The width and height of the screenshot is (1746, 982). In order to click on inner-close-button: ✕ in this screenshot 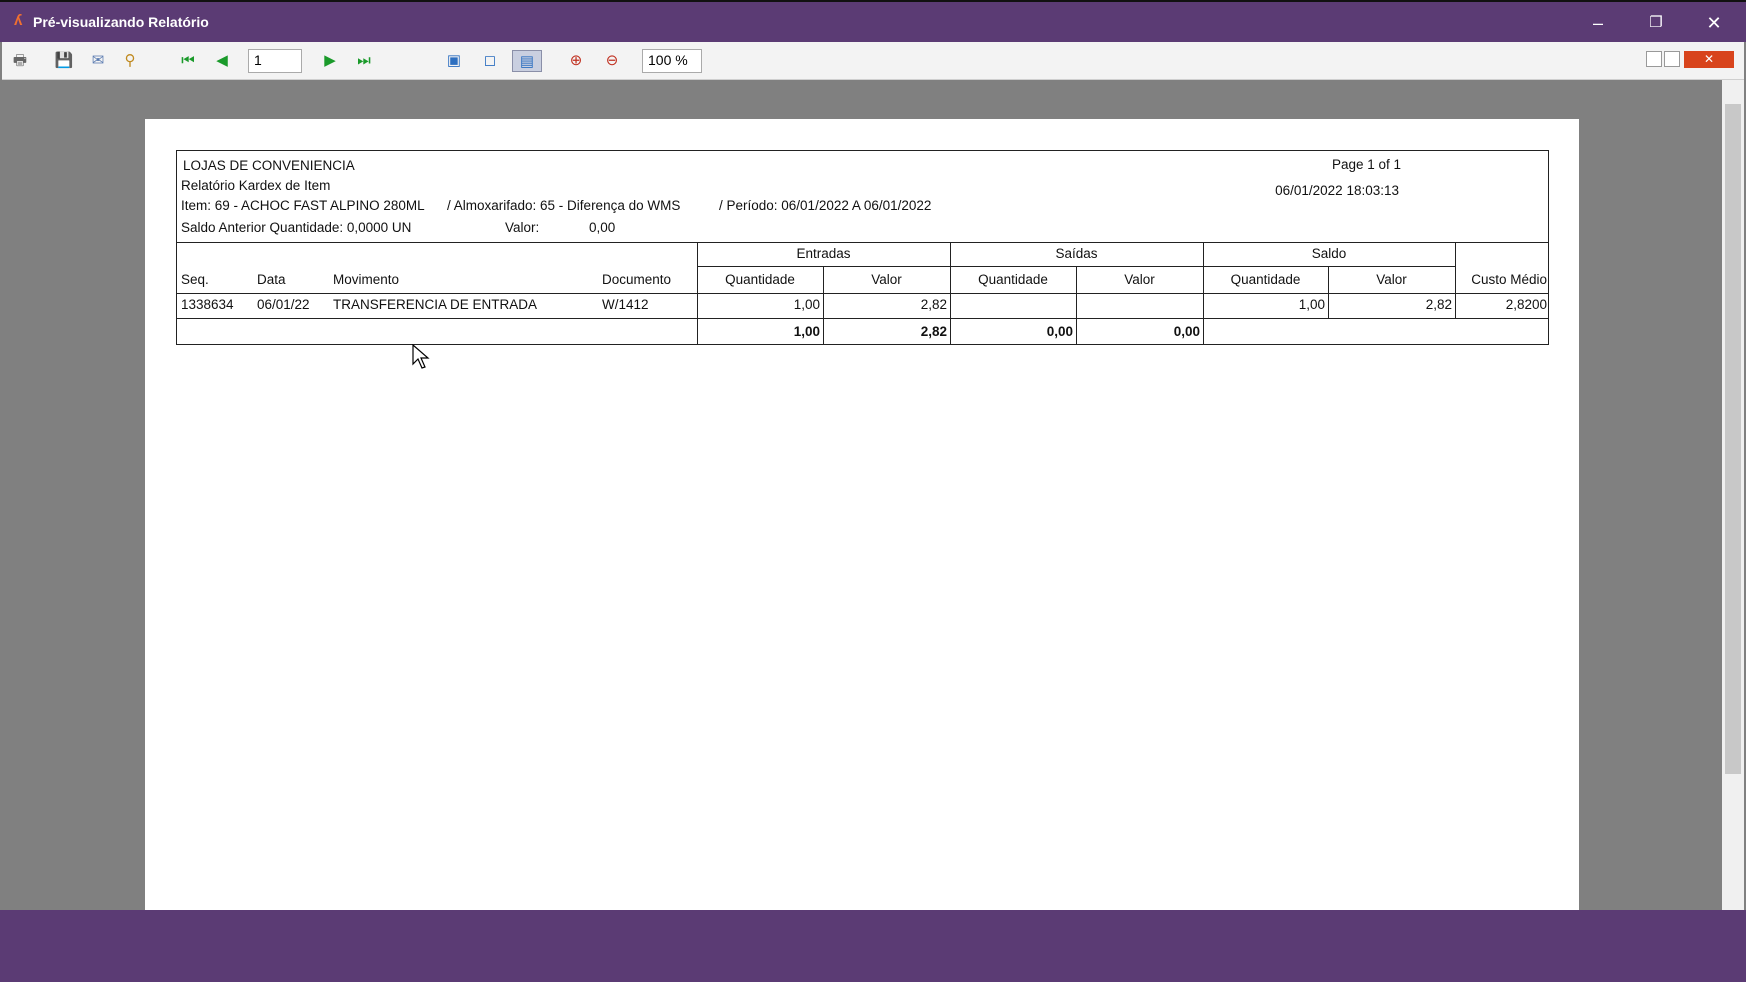, I will do `click(1709, 59)`.